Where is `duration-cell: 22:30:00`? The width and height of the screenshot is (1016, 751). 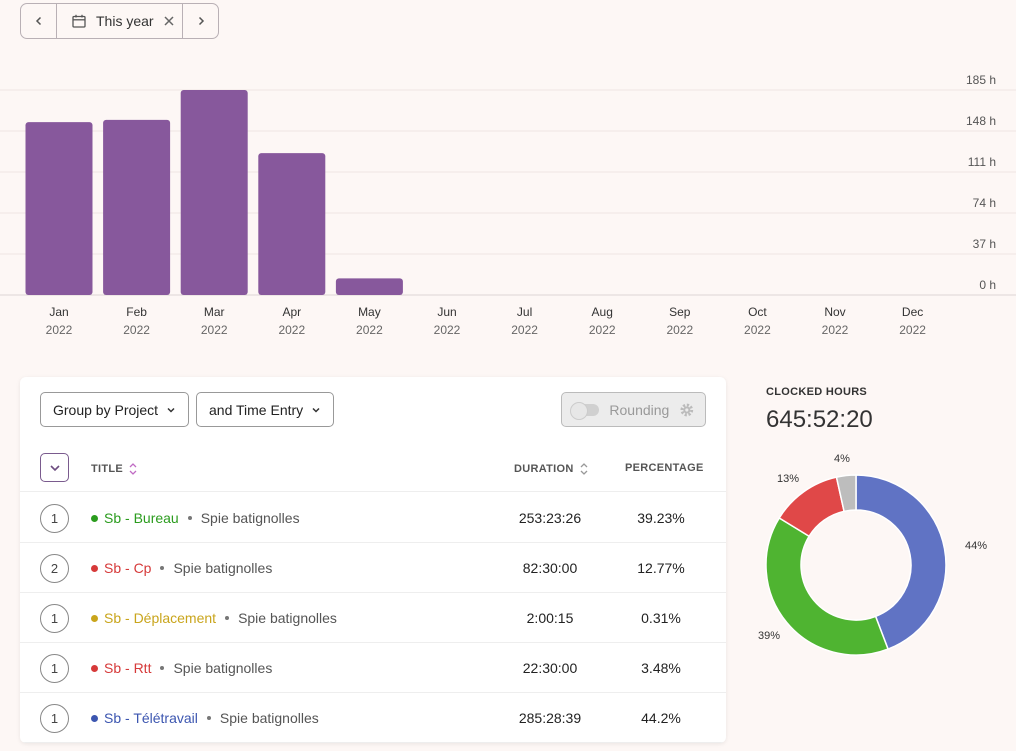
duration-cell: 22:30:00 is located at coordinates (550, 668).